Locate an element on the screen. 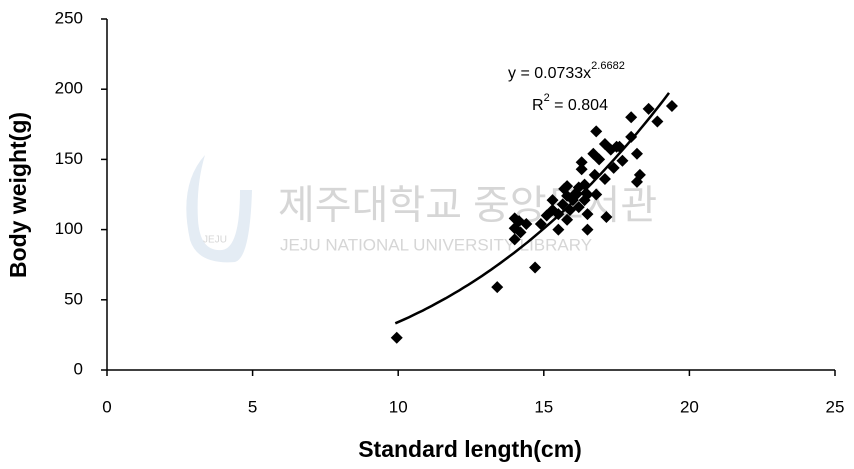 This screenshot has height=469, width=854. watermark-logo-text: JEJU is located at coordinates (215, 240).